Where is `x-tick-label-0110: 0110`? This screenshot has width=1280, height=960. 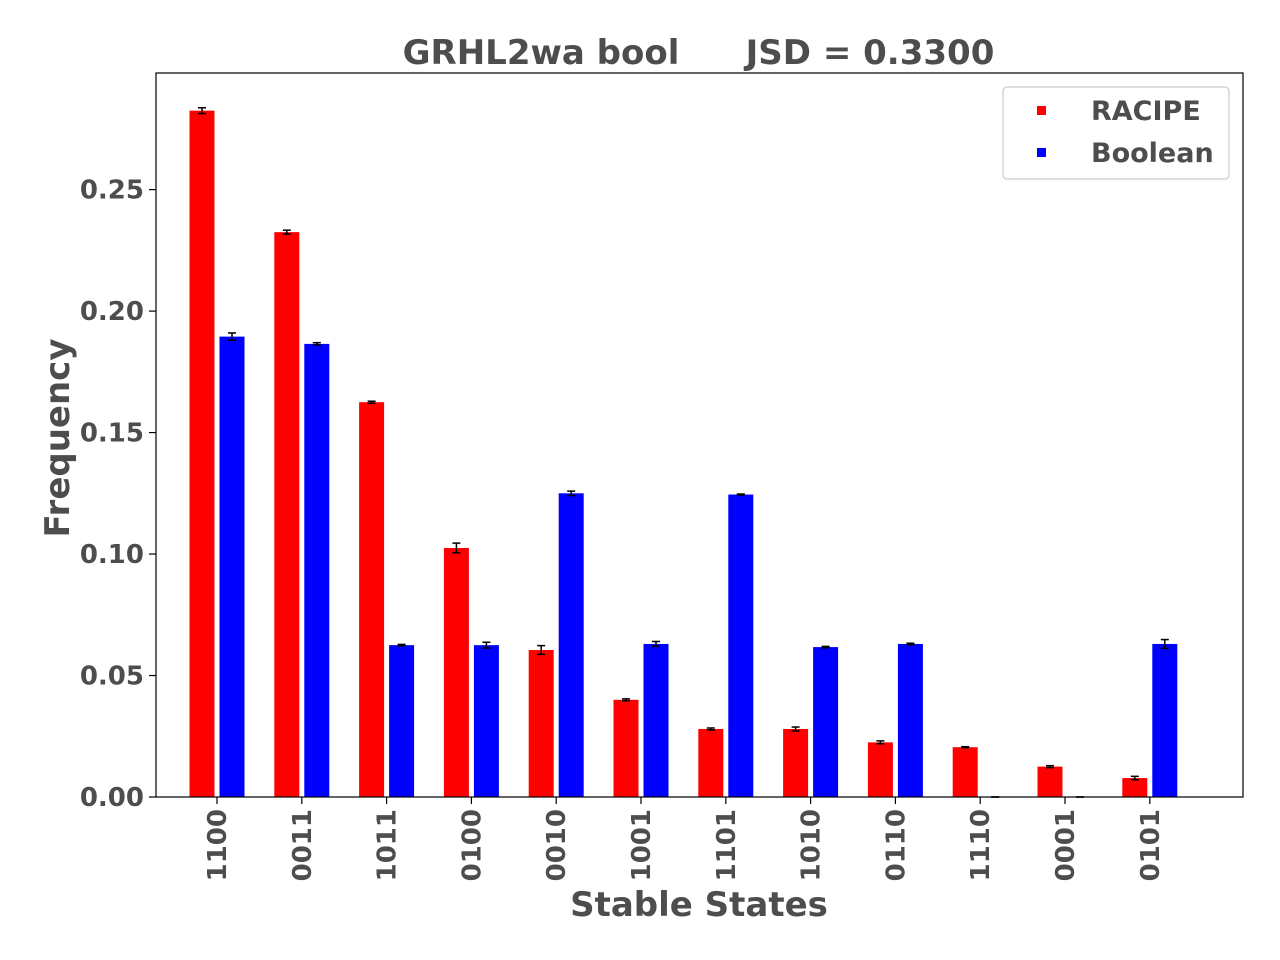 x-tick-label-0110: 0110 is located at coordinates (896, 845).